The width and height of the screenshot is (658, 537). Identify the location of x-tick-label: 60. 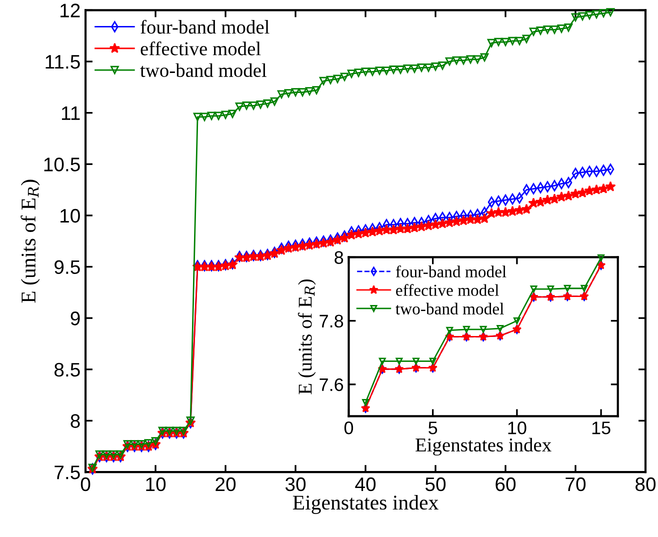
(506, 484).